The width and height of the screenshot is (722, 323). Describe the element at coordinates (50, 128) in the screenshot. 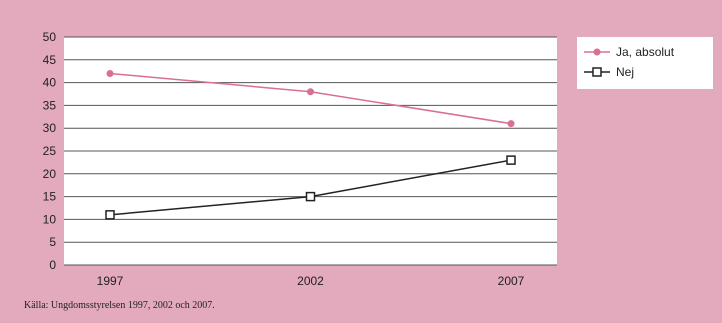

I see `y-tick-label: 30` at that location.